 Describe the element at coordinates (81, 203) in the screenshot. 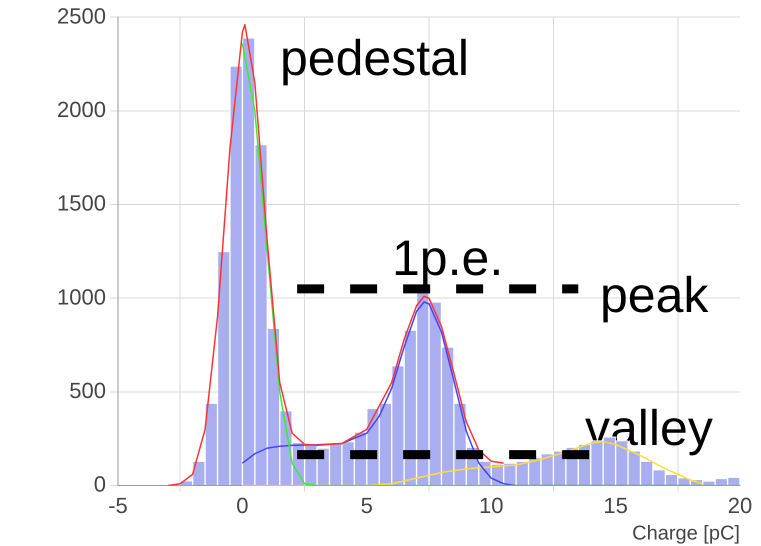

I see `y-tick-label: 1500` at that location.